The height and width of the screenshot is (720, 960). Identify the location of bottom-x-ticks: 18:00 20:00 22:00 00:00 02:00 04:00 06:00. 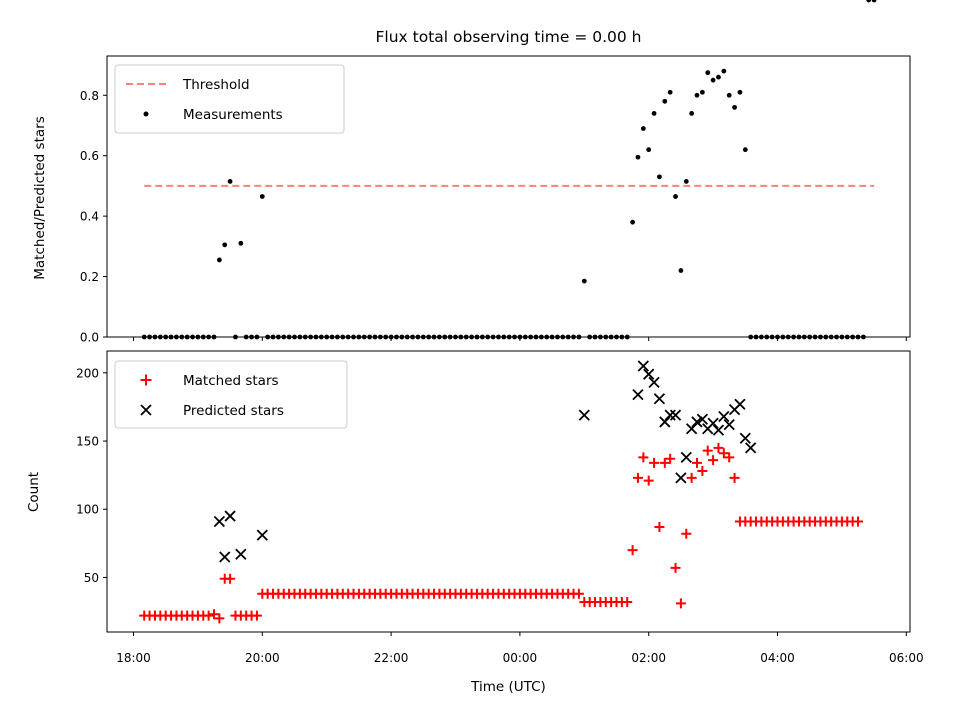
(520, 648).